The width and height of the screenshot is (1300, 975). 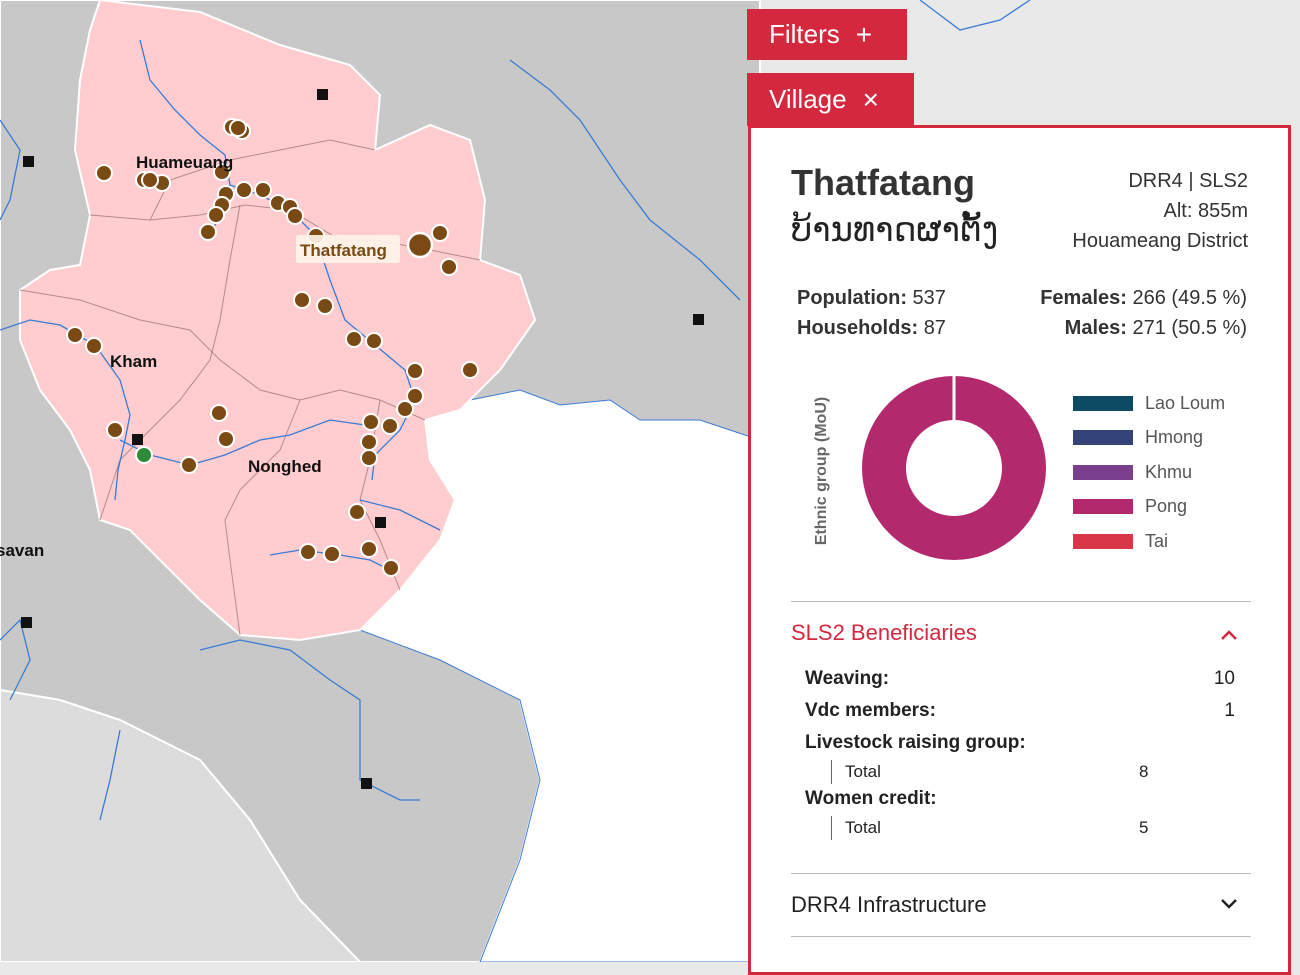 What do you see at coordinates (1229, 903) in the screenshot?
I see `chevron-down-icon` at bounding box center [1229, 903].